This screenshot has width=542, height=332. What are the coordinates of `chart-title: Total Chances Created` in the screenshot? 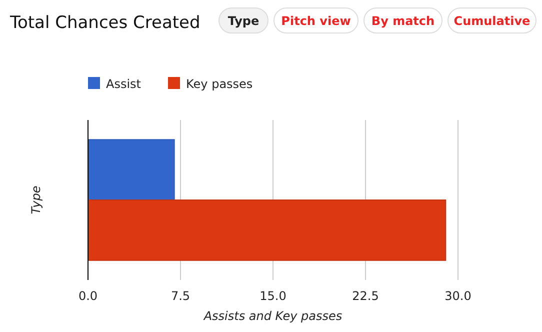 It's located at (104, 23).